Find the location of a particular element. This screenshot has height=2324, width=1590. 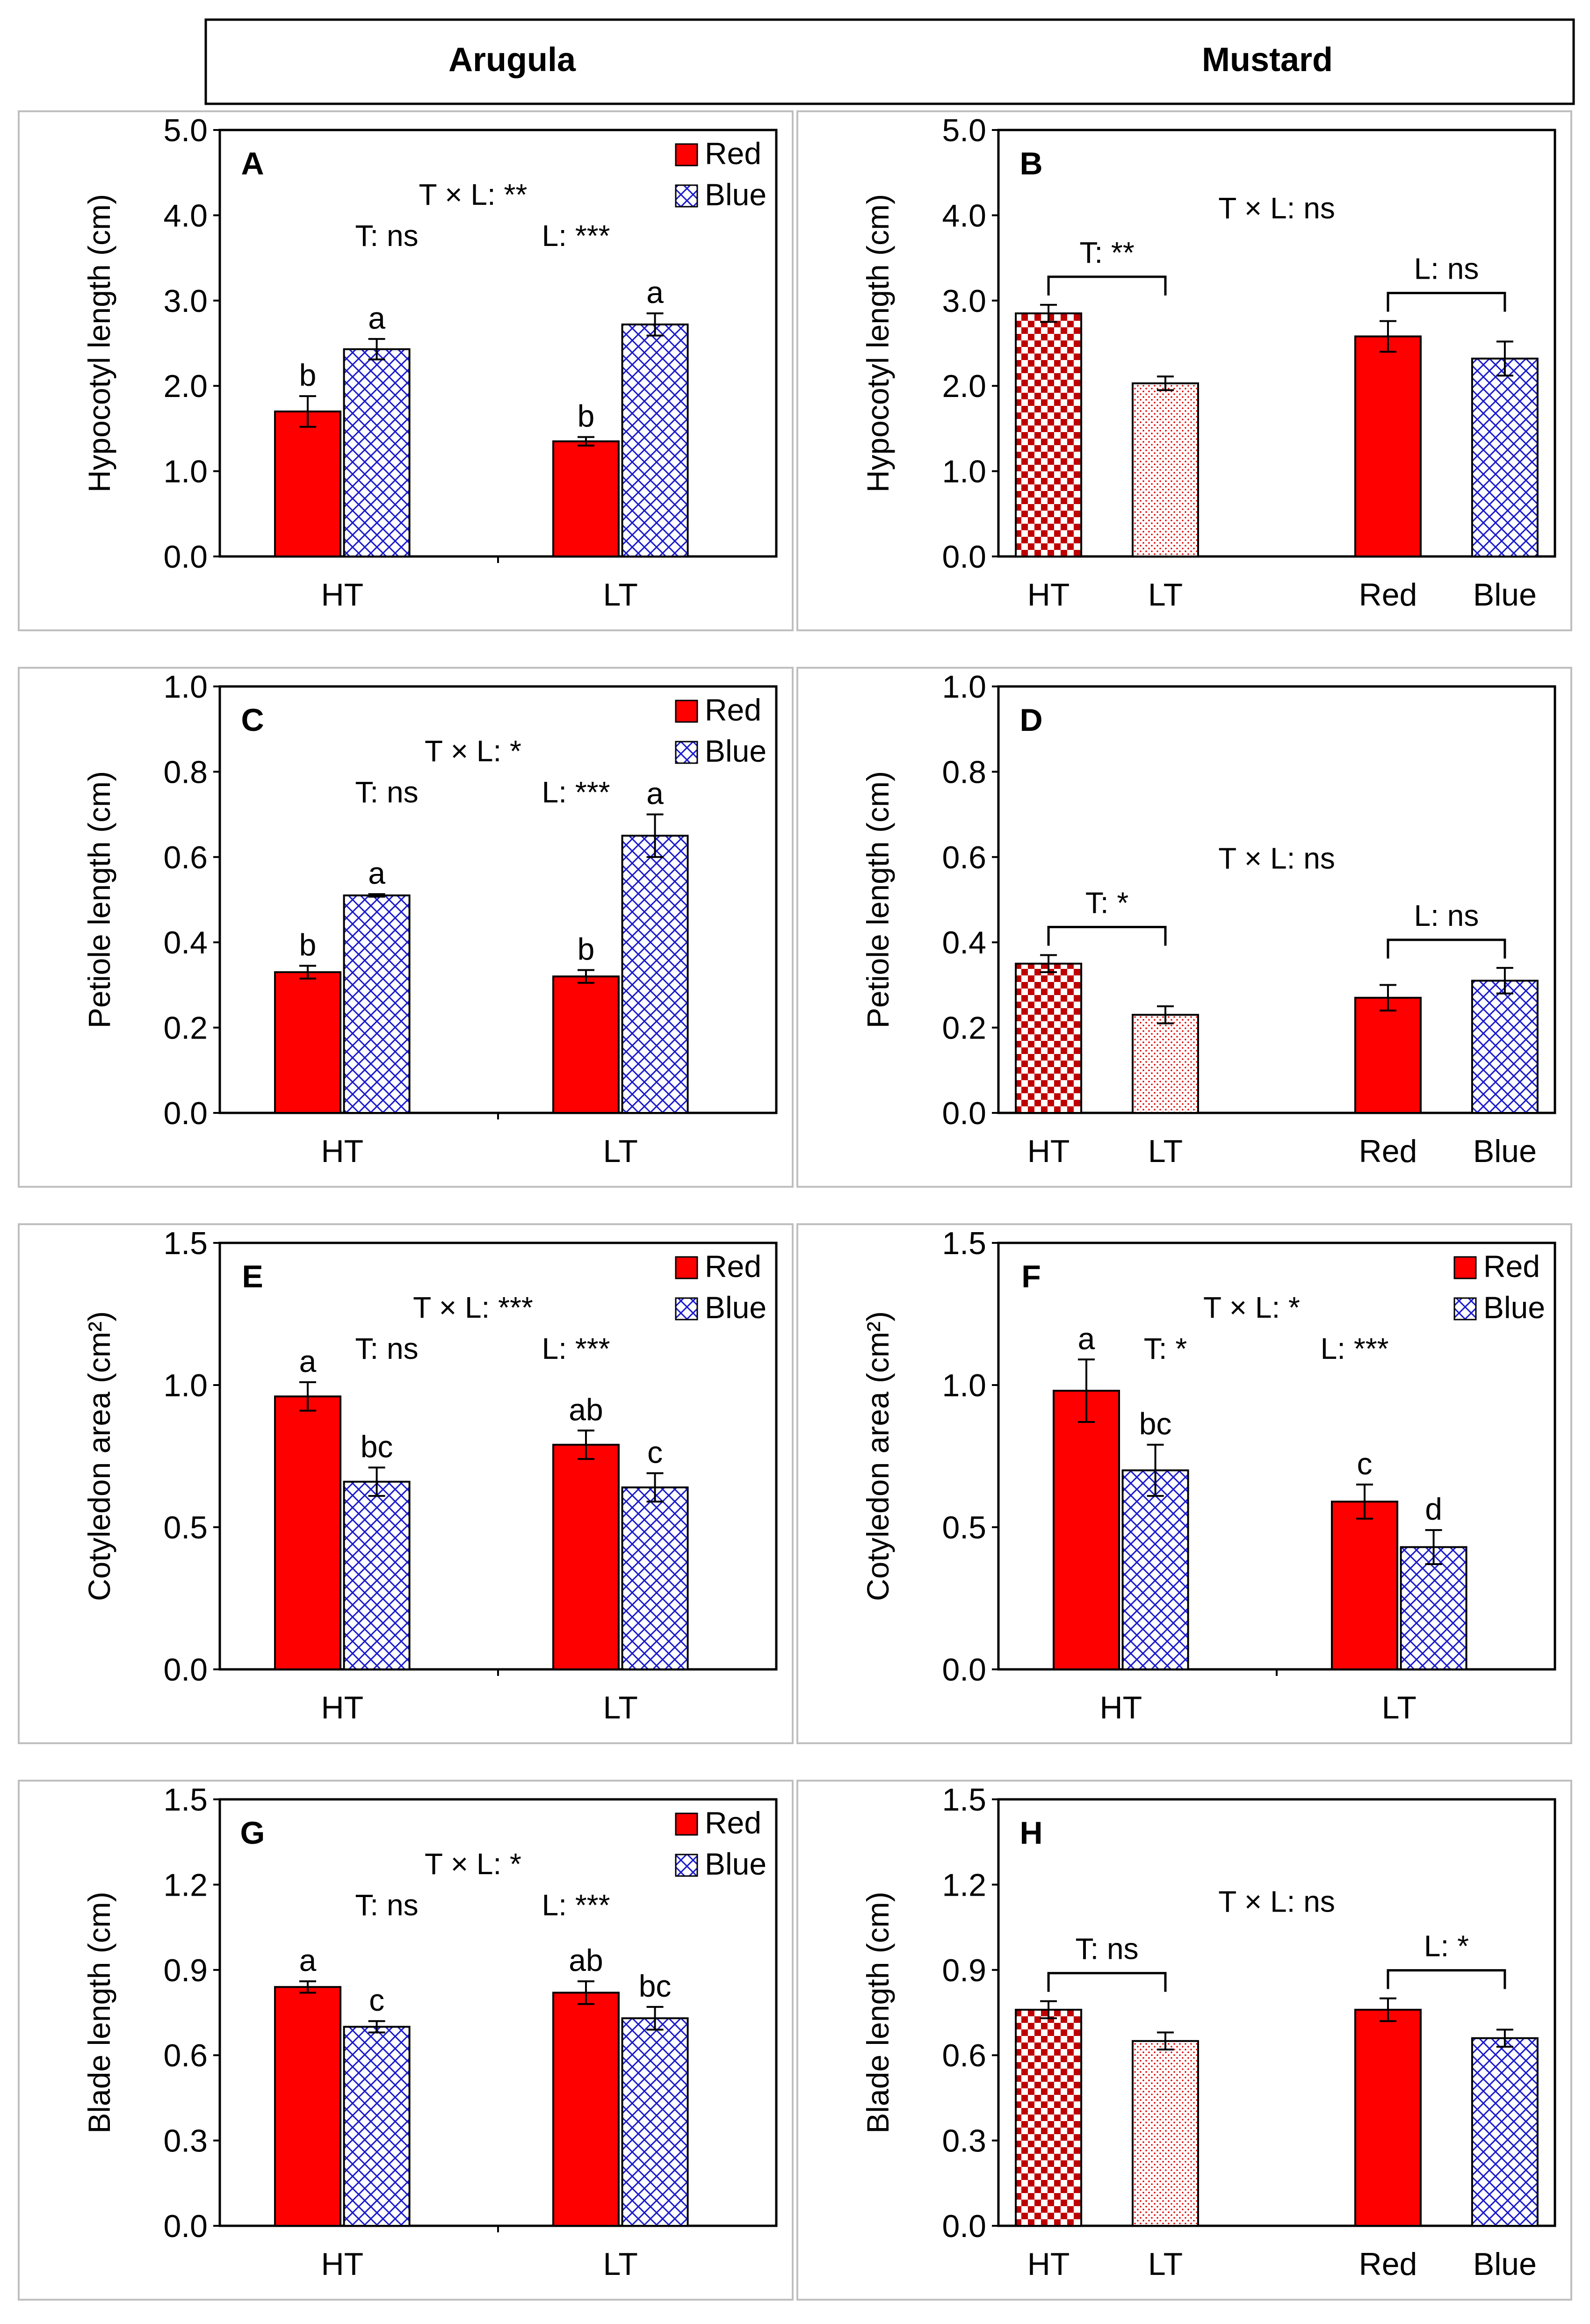

significance-letter: c is located at coordinates (655, 1452).